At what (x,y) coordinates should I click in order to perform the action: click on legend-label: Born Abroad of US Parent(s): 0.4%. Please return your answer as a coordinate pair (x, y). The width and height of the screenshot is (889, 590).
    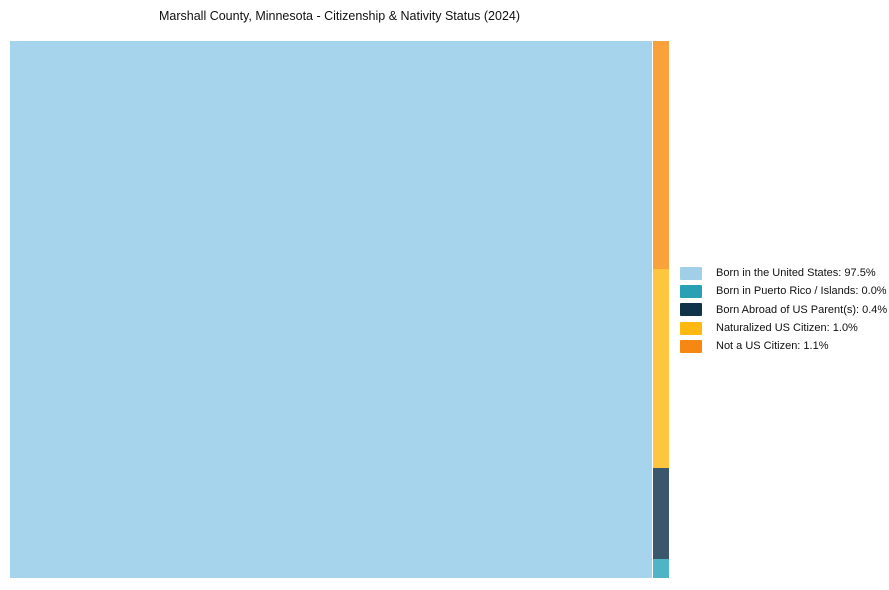
    Looking at the image, I should click on (802, 309).